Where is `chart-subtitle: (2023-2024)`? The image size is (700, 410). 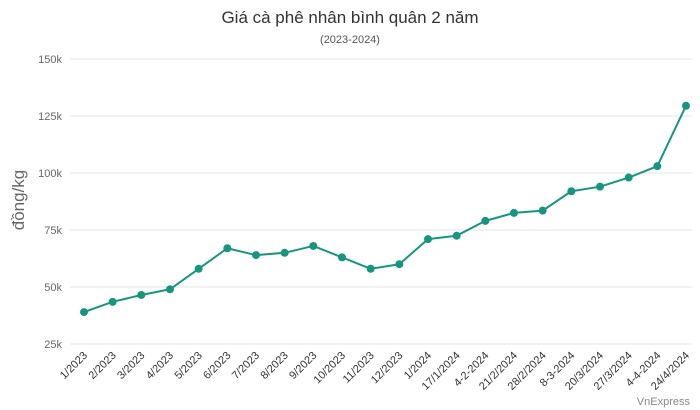
chart-subtitle: (2023-2024) is located at coordinates (350, 40).